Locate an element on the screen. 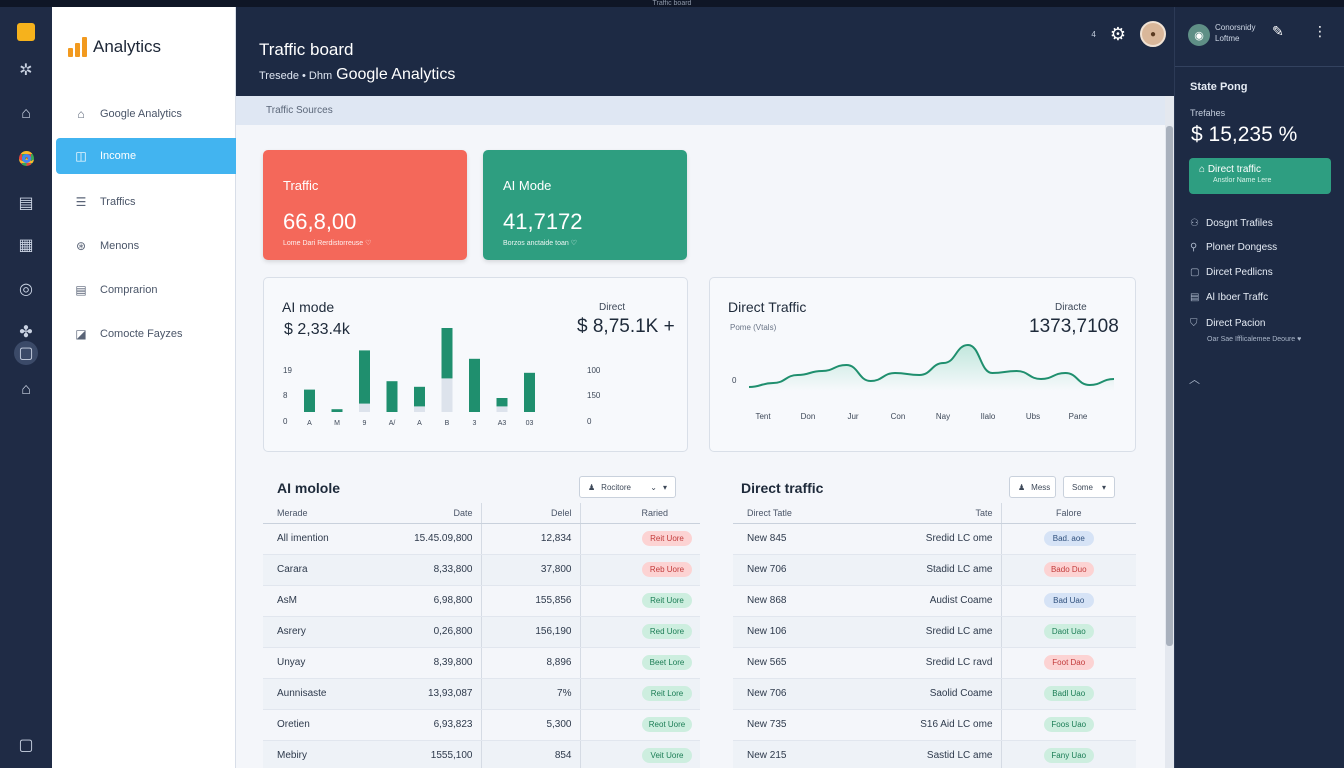 The image size is (1344, 768). calendar-icon: ▤ is located at coordinates (26, 203).